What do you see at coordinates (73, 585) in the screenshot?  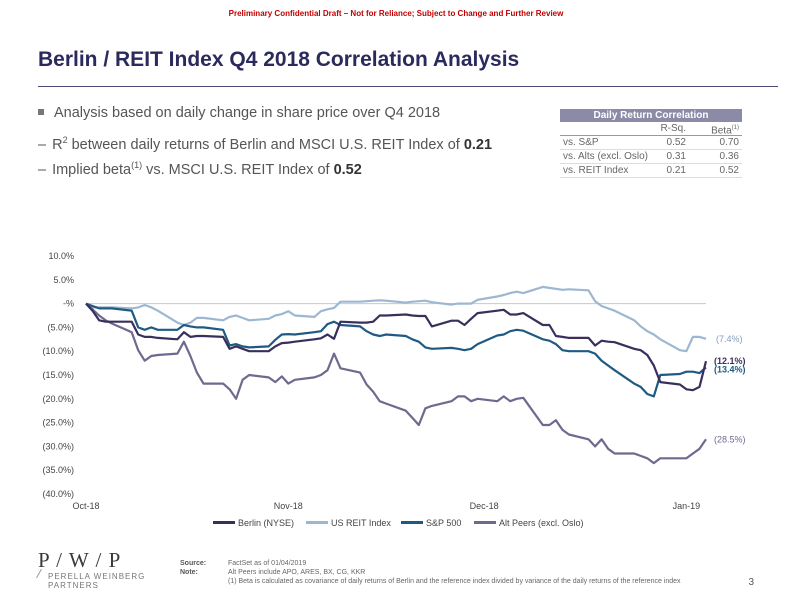 I see `logo-name-line2: PARTNERS` at bounding box center [73, 585].